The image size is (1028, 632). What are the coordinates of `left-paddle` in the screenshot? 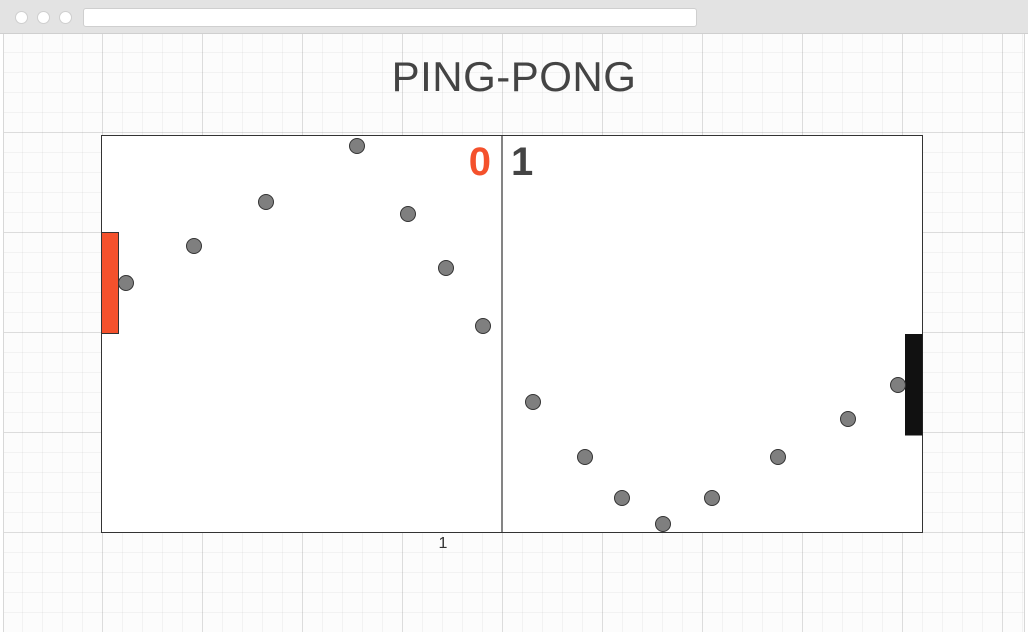 It's located at (110, 283).